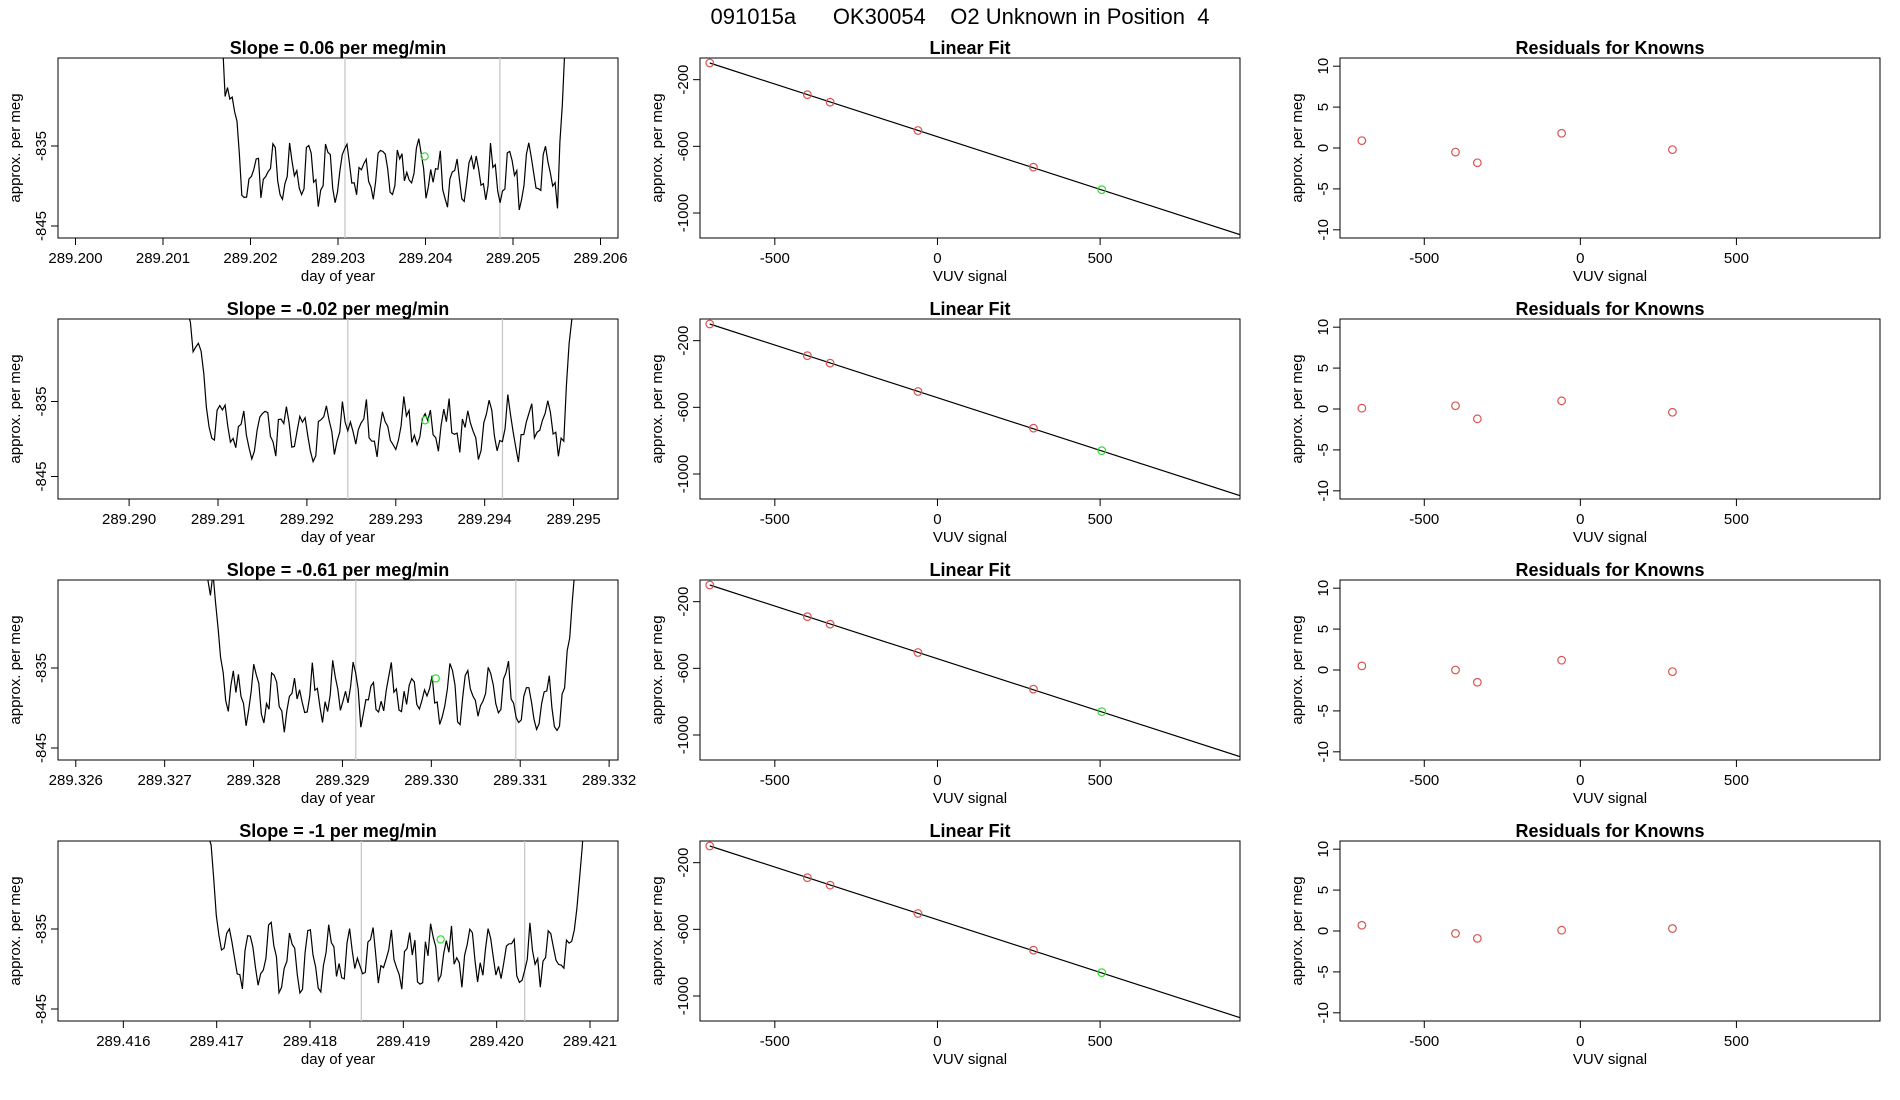  I want to click on x-tick-label: 289.417, so click(217, 1041).